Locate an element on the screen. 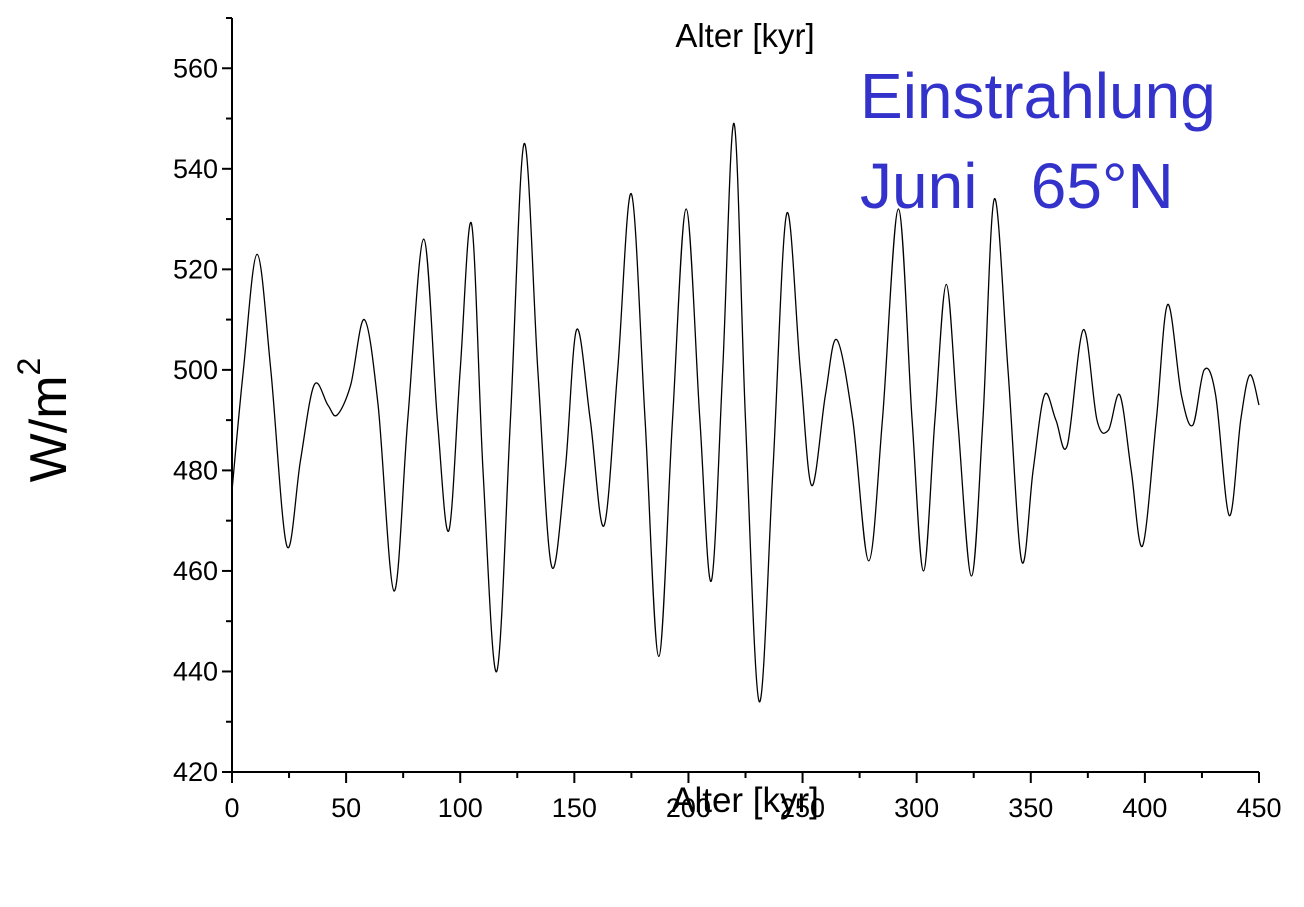 The height and width of the screenshot is (907, 1304). y-tick-label: 520 is located at coordinates (195, 269).